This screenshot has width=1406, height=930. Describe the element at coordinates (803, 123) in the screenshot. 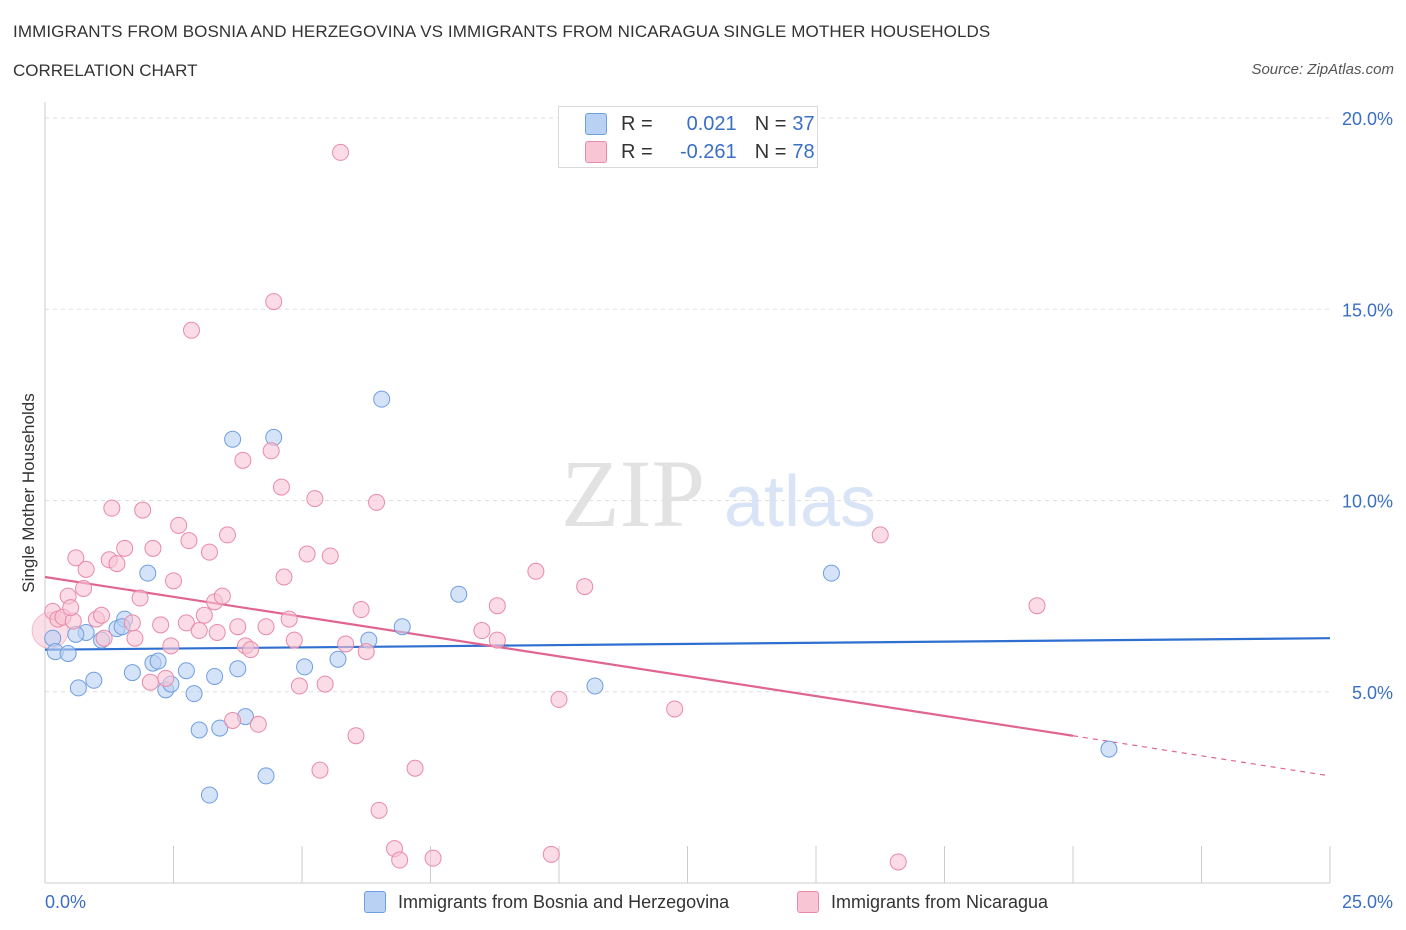

I see `legend-n-value-bosnia: 37` at that location.